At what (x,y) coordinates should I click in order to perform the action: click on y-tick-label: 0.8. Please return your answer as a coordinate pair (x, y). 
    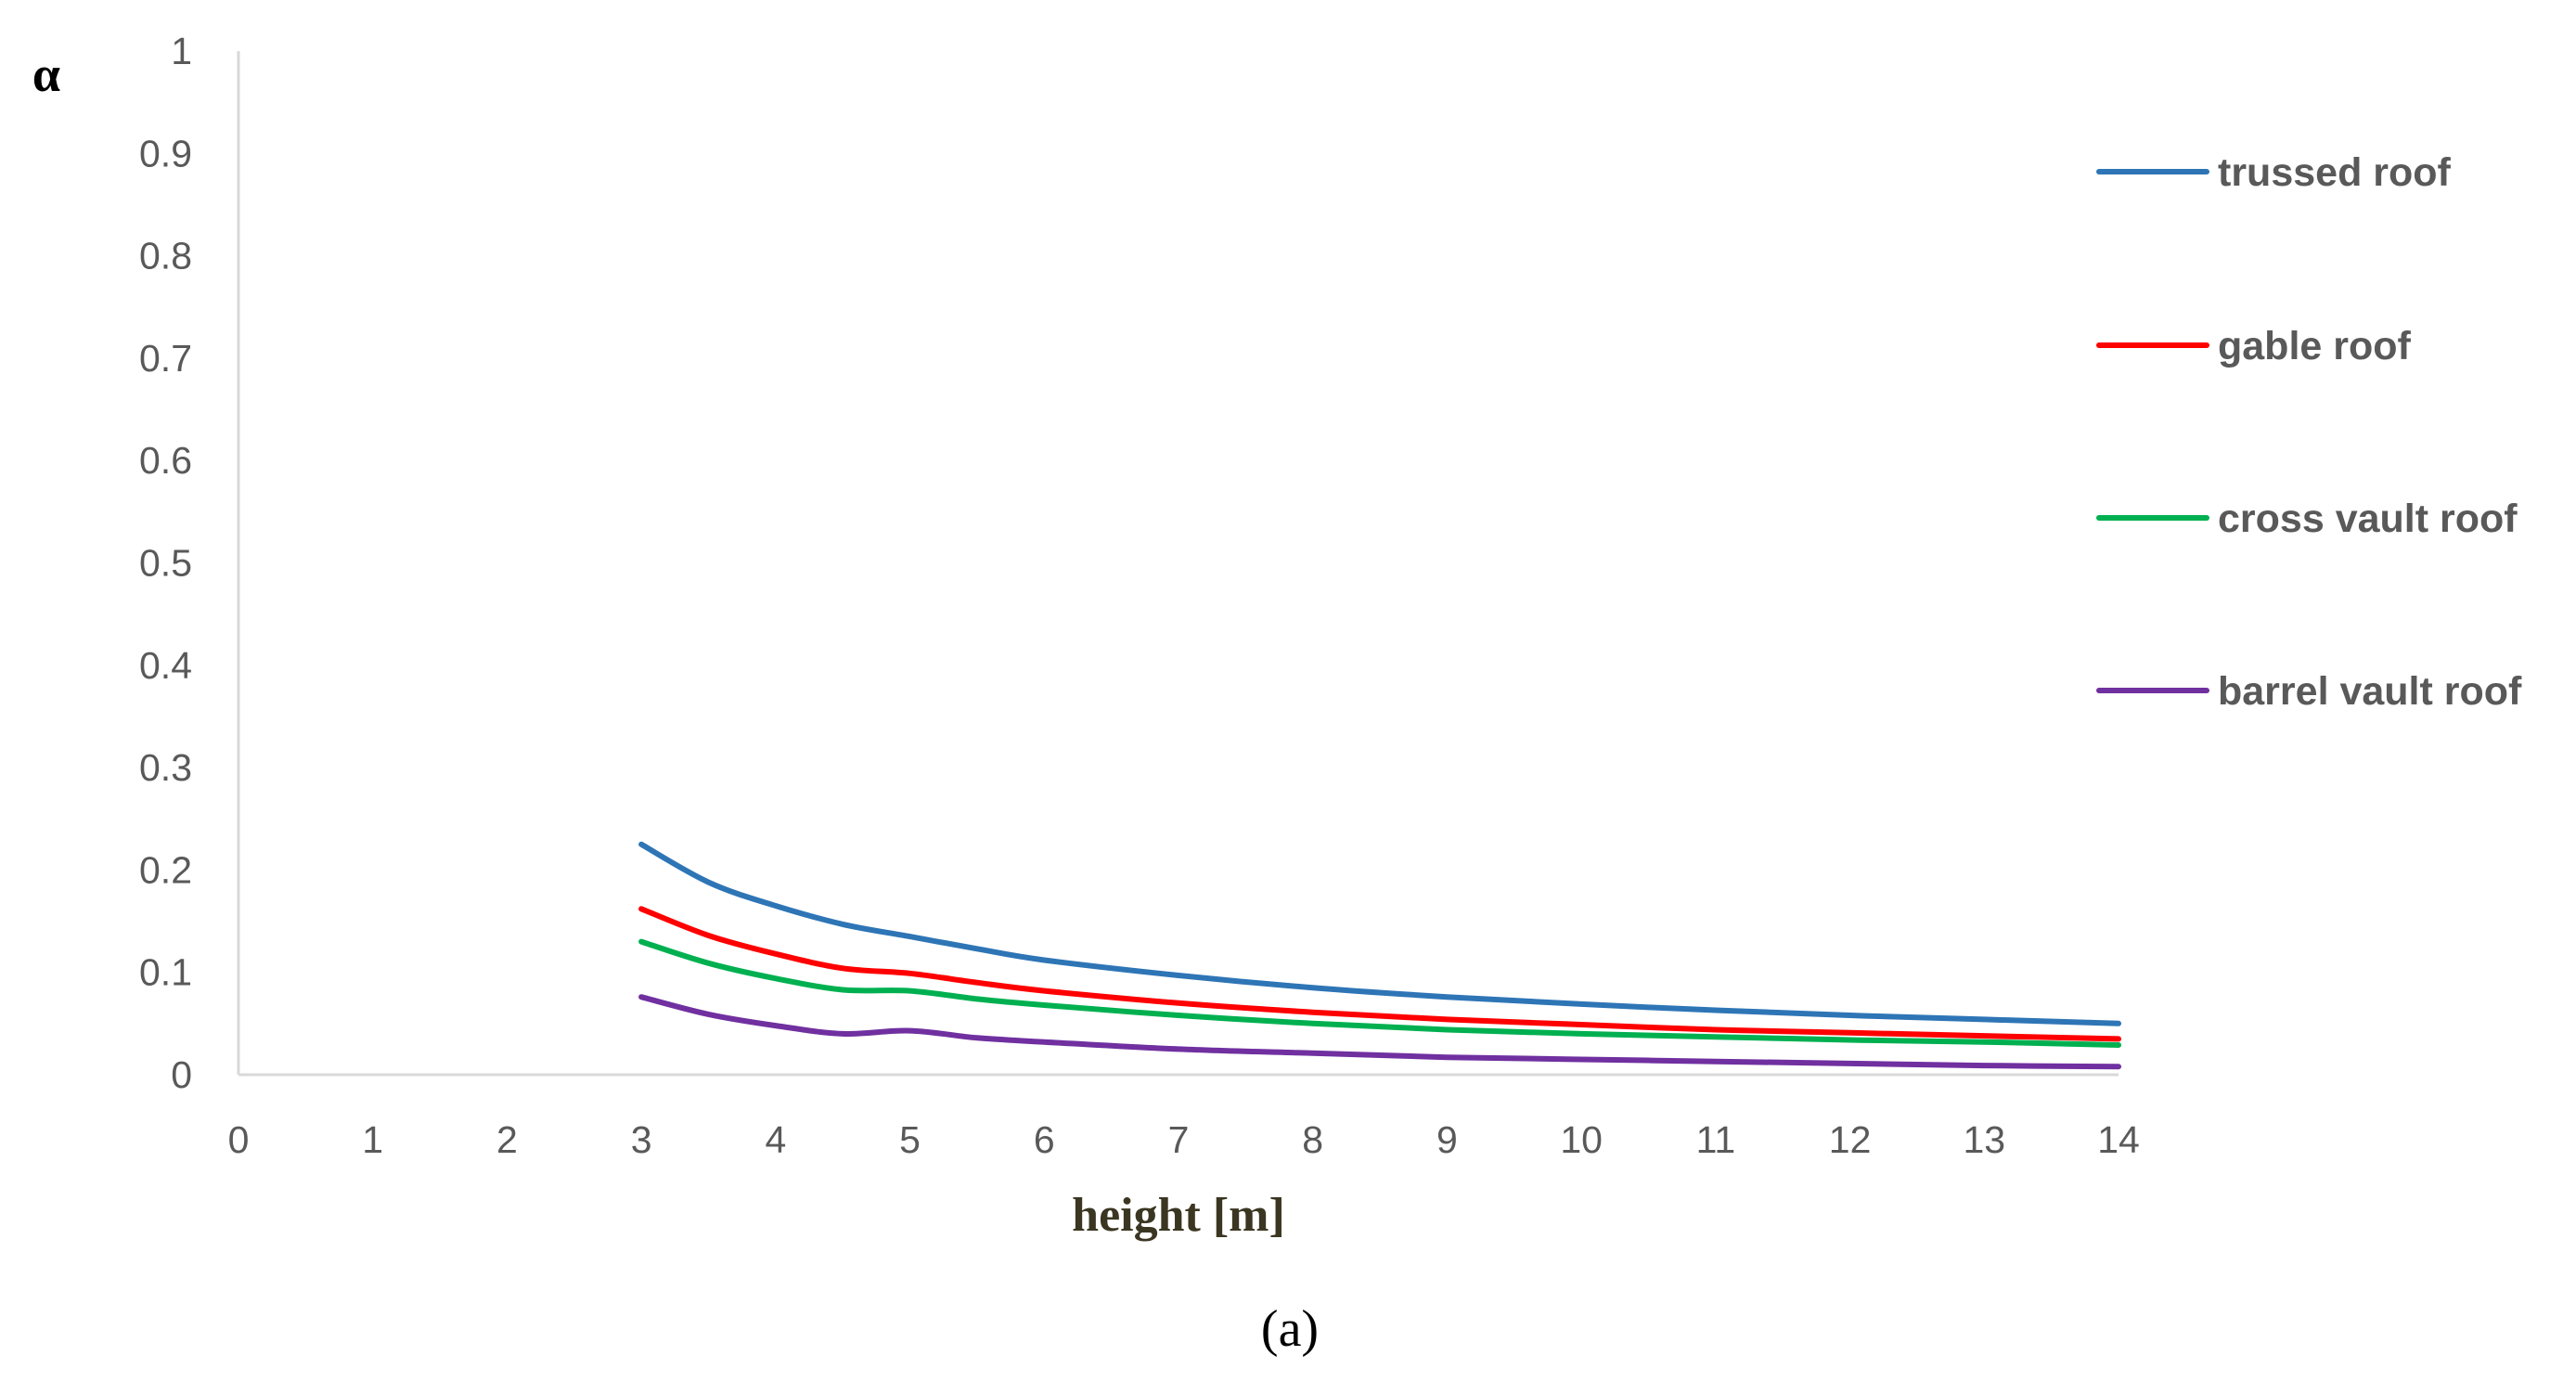
    Looking at the image, I should click on (166, 256).